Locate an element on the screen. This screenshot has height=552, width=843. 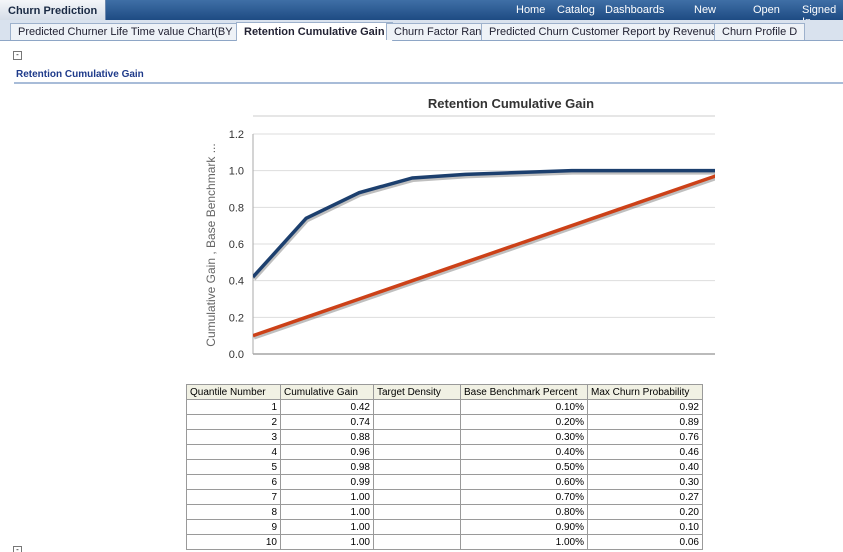
section-title: Retention Cumulative Gain is located at coordinates (80, 74).